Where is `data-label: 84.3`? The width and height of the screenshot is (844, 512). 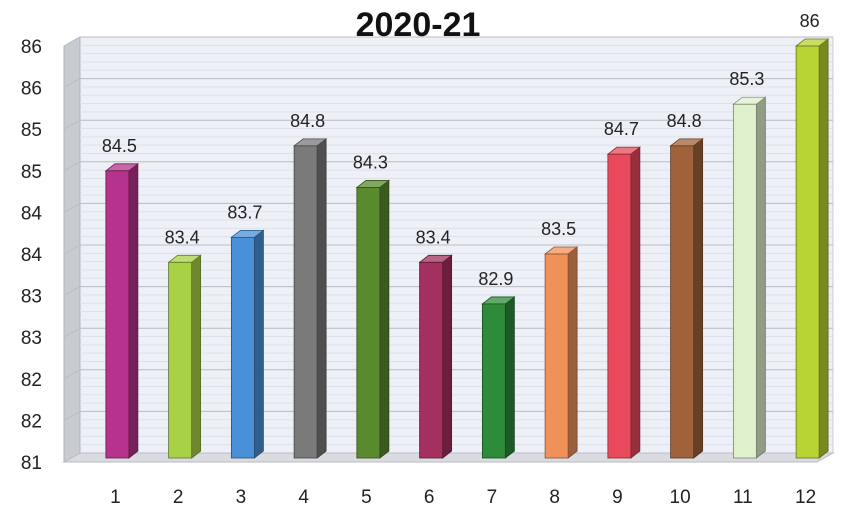 data-label: 84.3 is located at coordinates (370, 162).